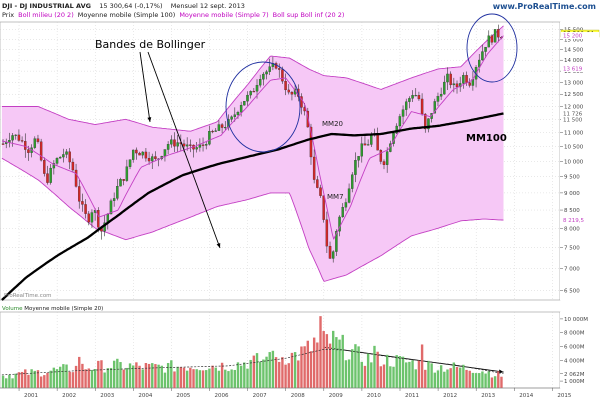 This screenshot has height=400, width=600. Describe the element at coordinates (544, 6) in the screenshot. I see `brand-link: www.ProRealTime.com` at that location.